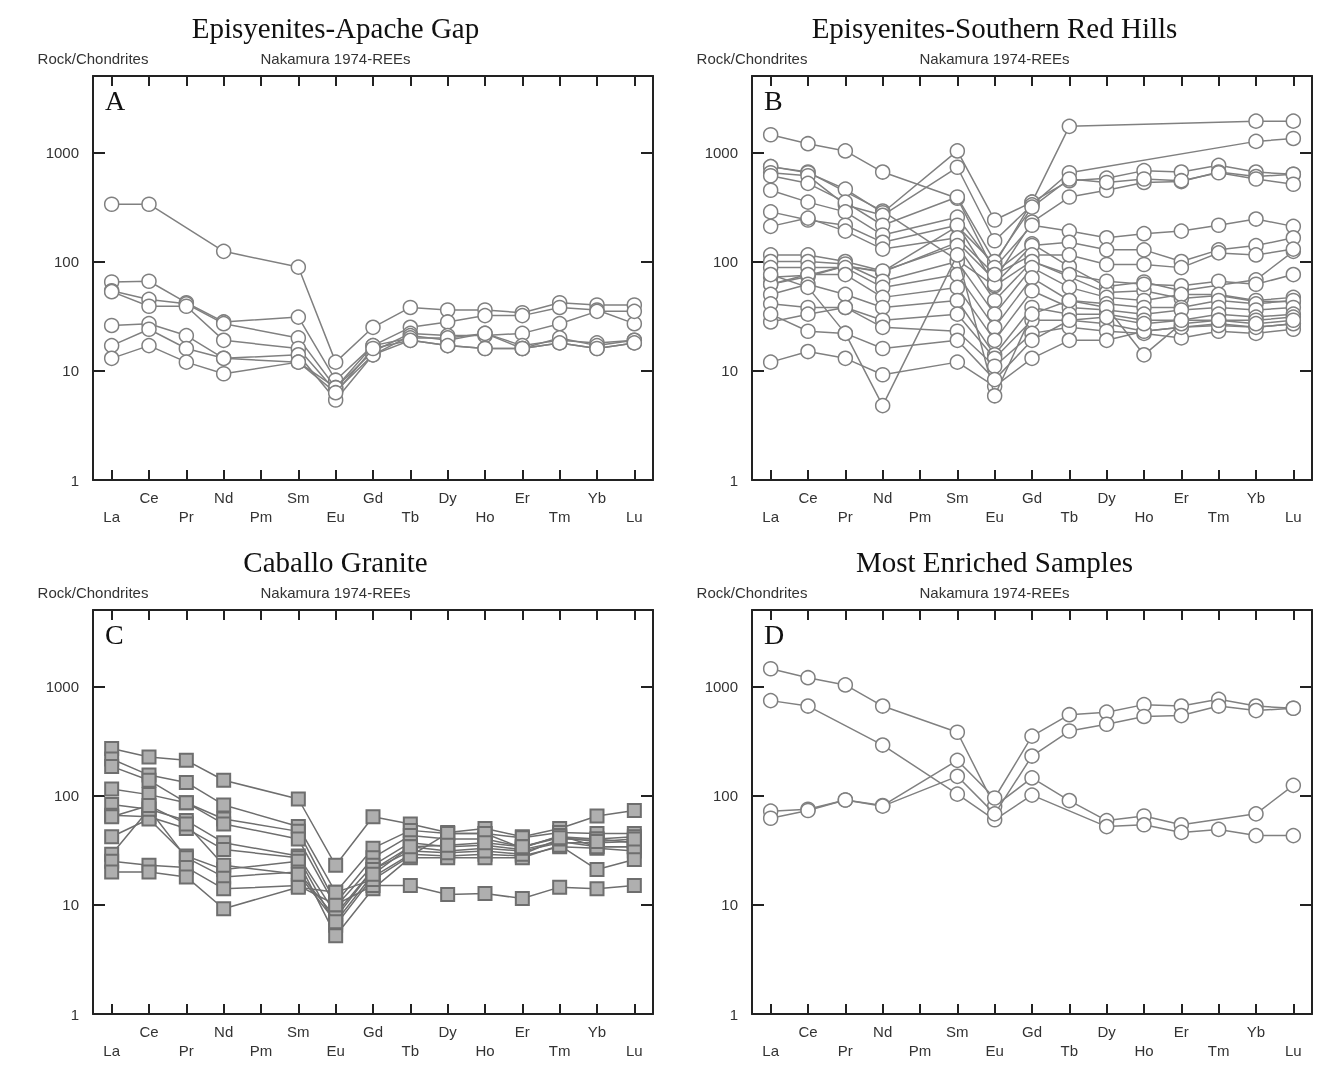  I want to click on chart-title: Episyenites-Southern Red Hills, so click(994, 27).